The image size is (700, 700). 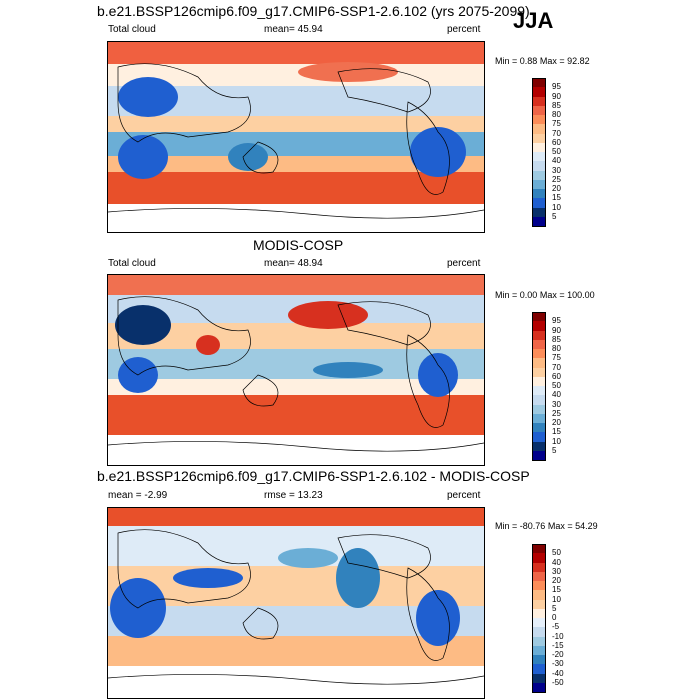 What do you see at coordinates (310, 495) in the screenshot?
I see `panel-diff-rmse-value: 13.23` at bounding box center [310, 495].